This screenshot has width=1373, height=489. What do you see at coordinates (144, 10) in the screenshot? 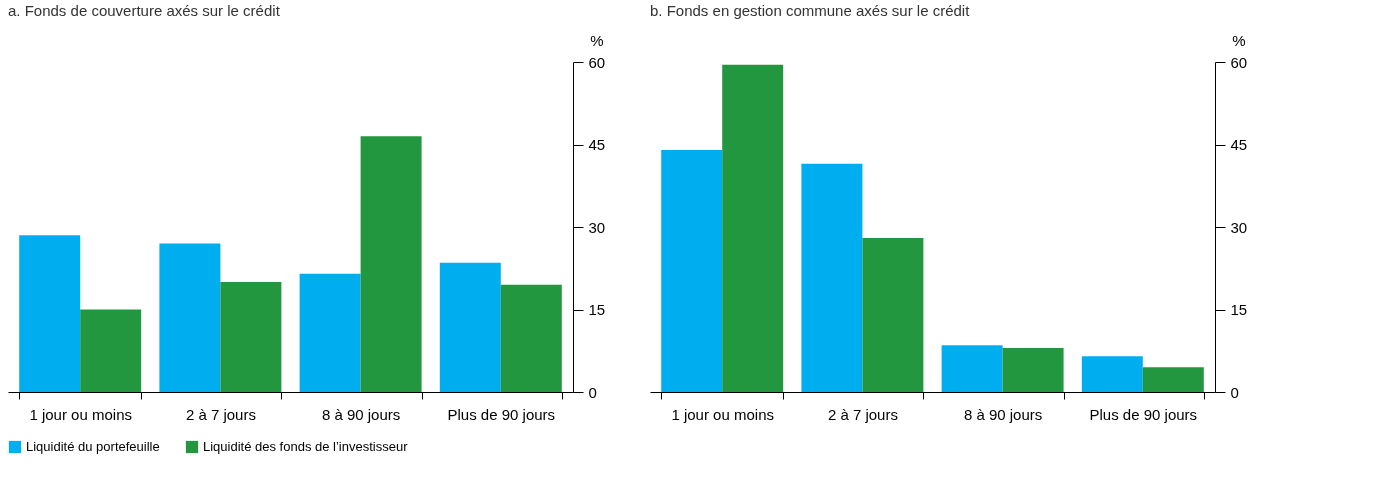
I see `chart-title: a. Fonds de couverture axés sur le crédit` at bounding box center [144, 10].